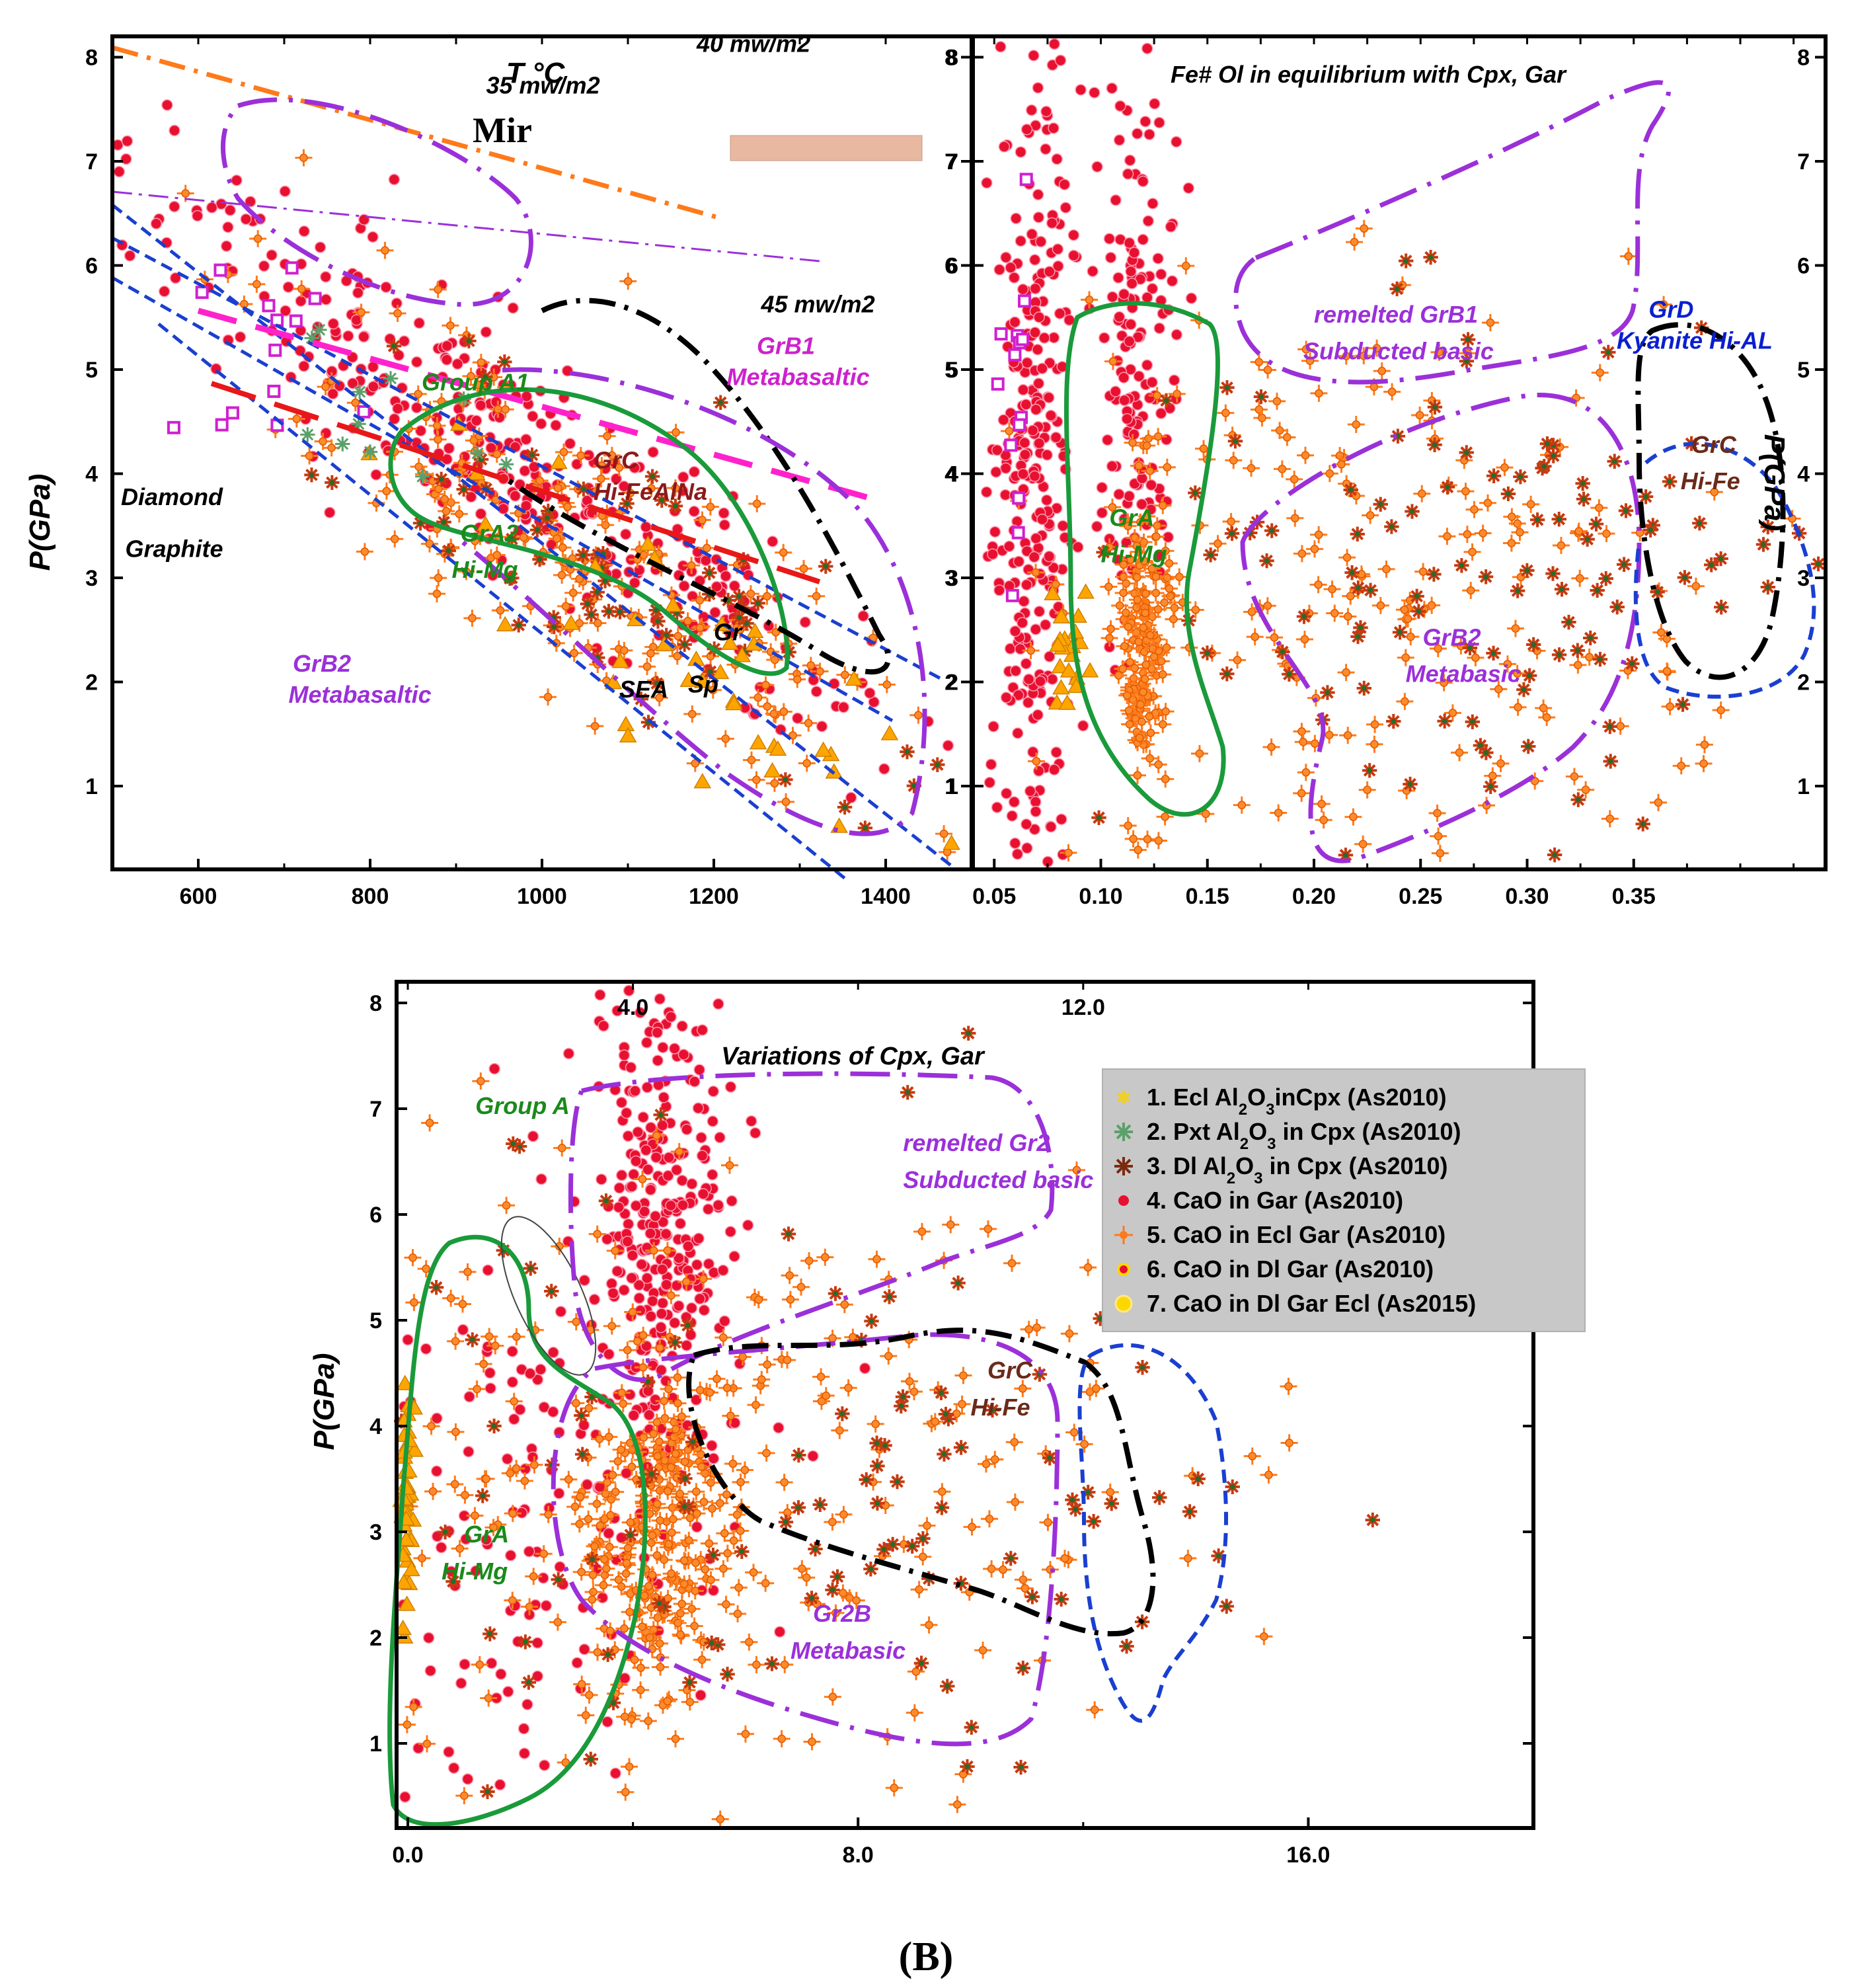  I want to click on legend-label-part: O, so click(1244, 1165).